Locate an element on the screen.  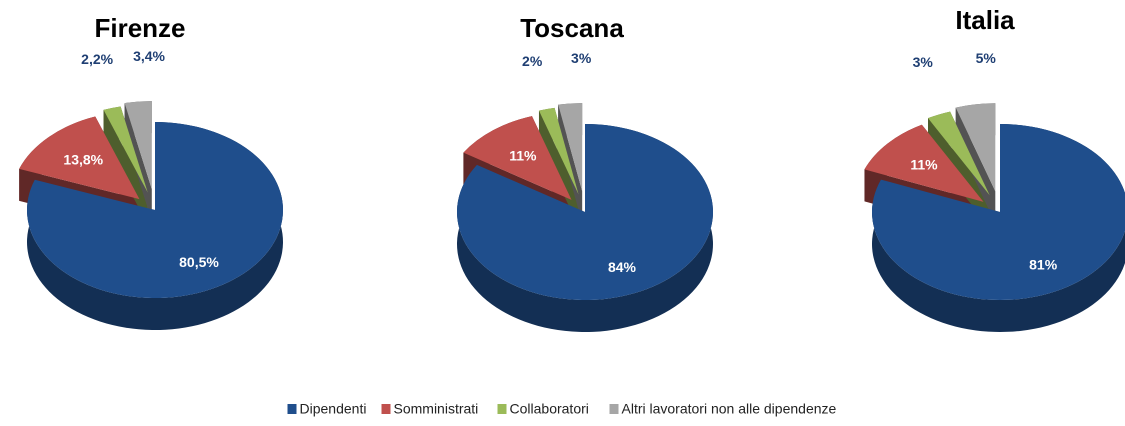
data-label: 13,8% is located at coordinates (83, 159).